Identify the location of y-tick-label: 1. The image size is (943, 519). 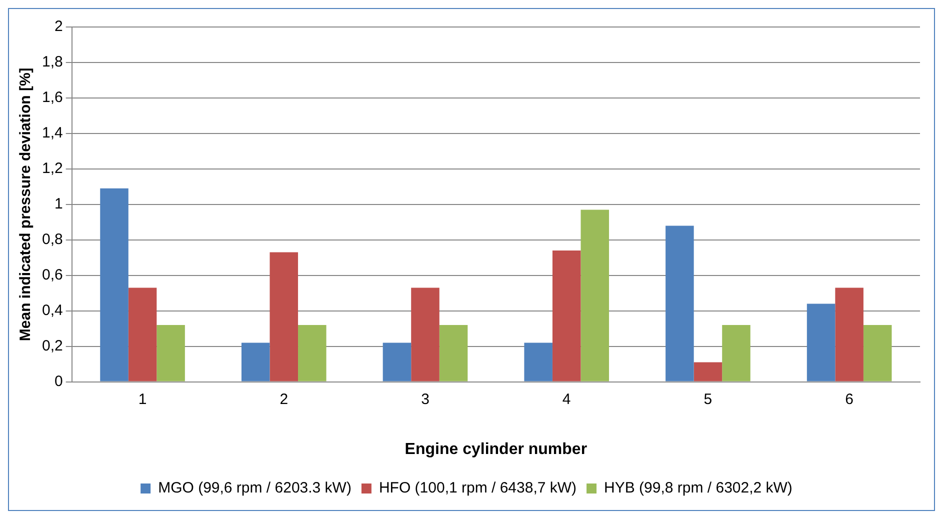
(58, 204).